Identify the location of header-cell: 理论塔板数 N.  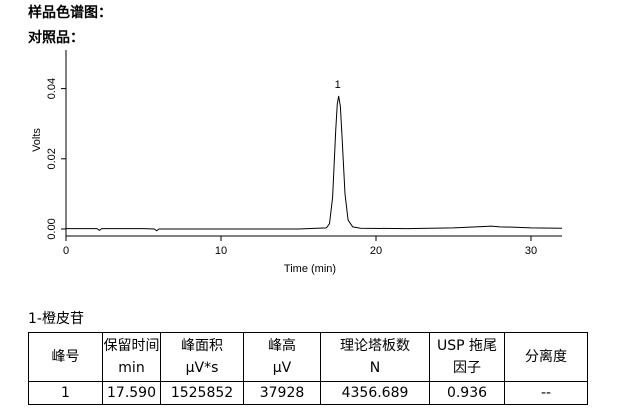
(375, 357).